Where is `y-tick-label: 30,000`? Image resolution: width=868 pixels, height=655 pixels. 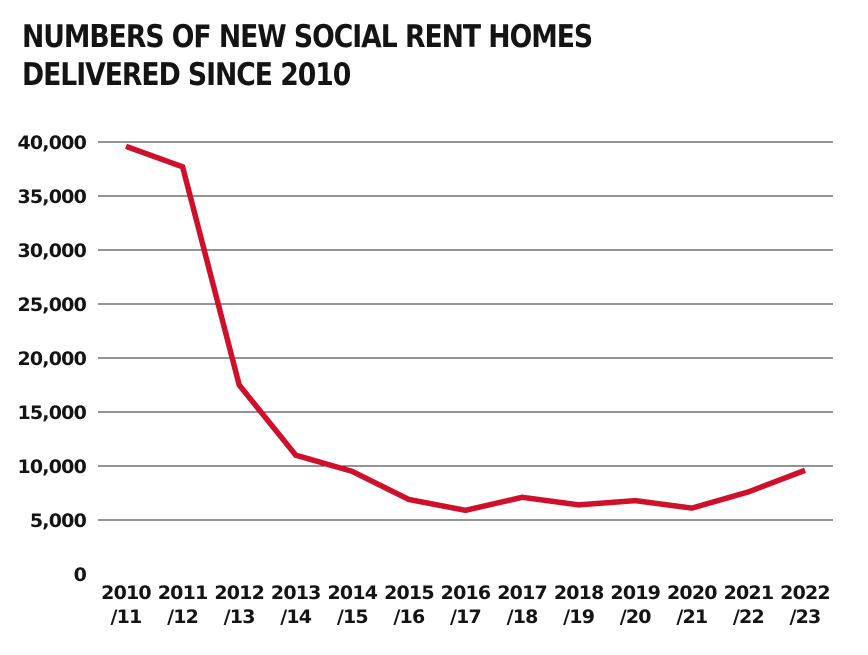
y-tick-label: 30,000 is located at coordinates (51, 251).